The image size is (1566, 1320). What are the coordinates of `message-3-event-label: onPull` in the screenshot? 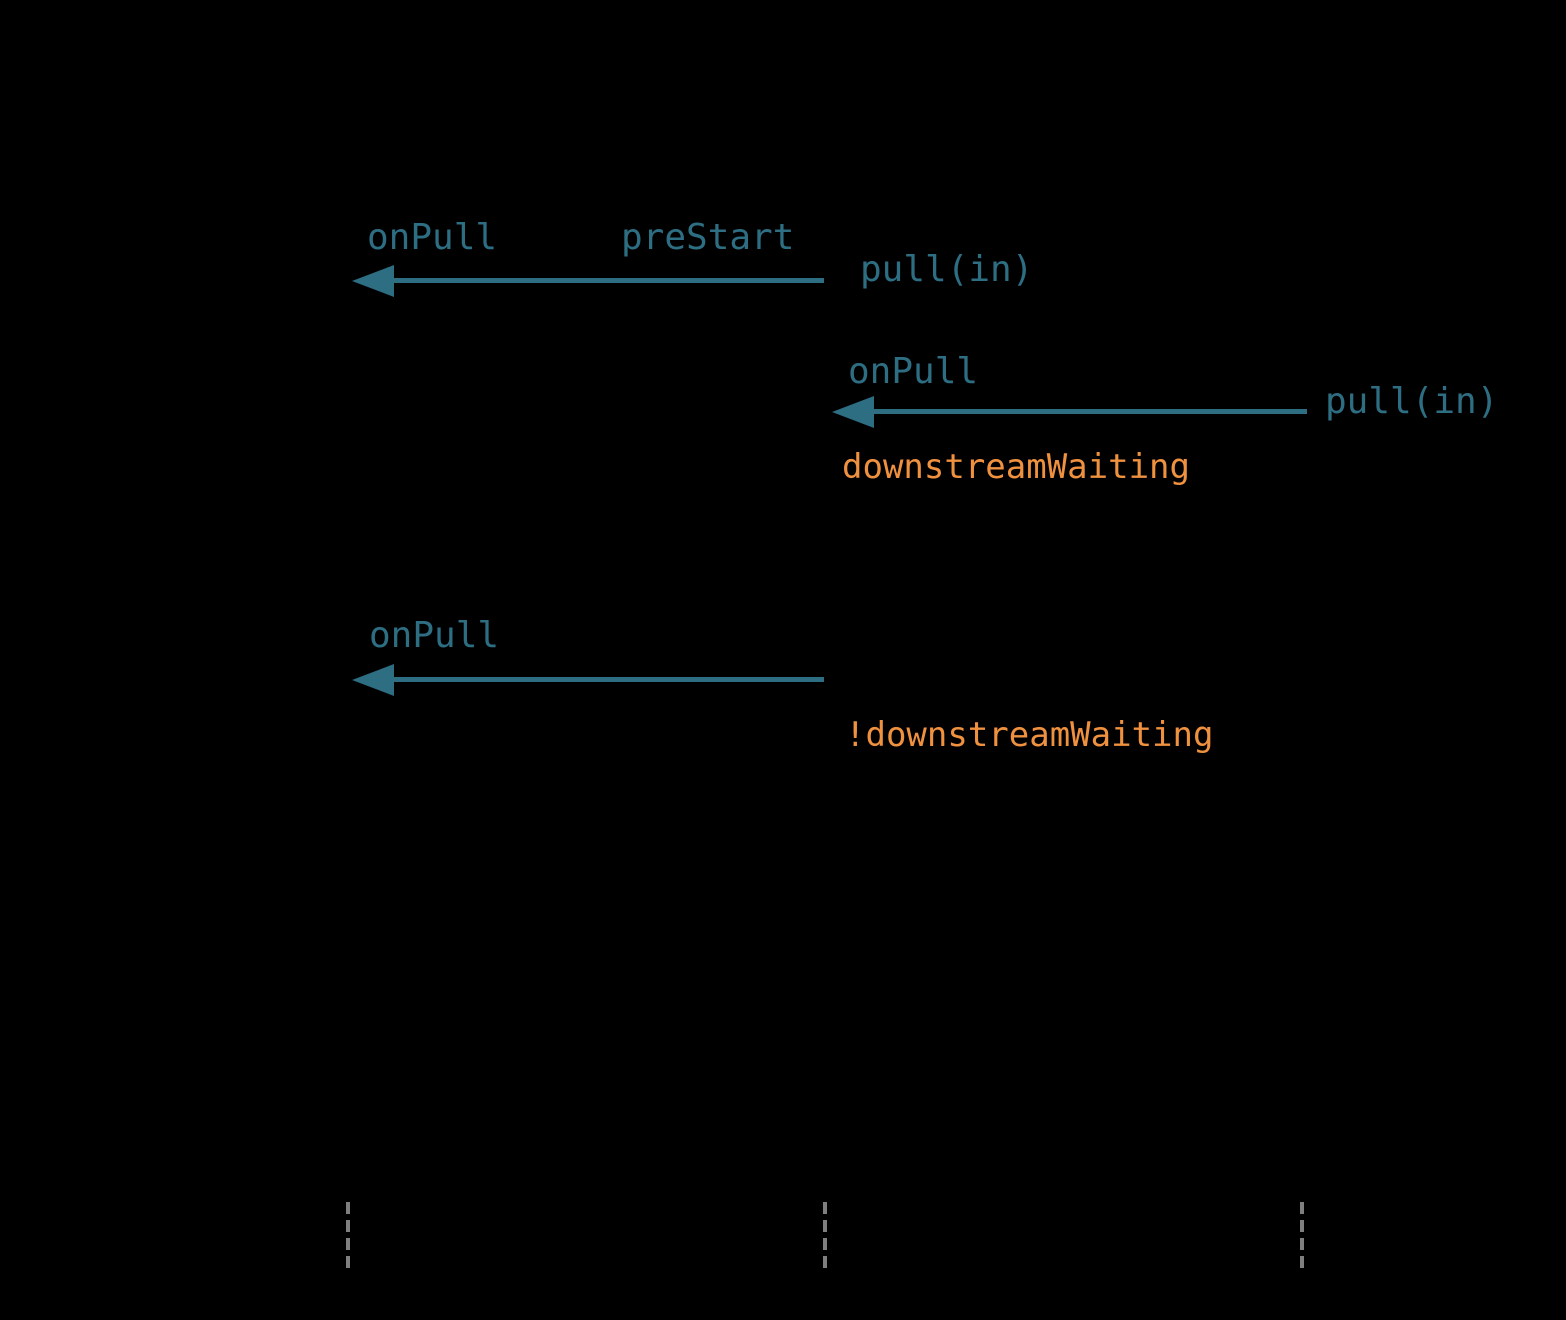 It's located at (434, 635).